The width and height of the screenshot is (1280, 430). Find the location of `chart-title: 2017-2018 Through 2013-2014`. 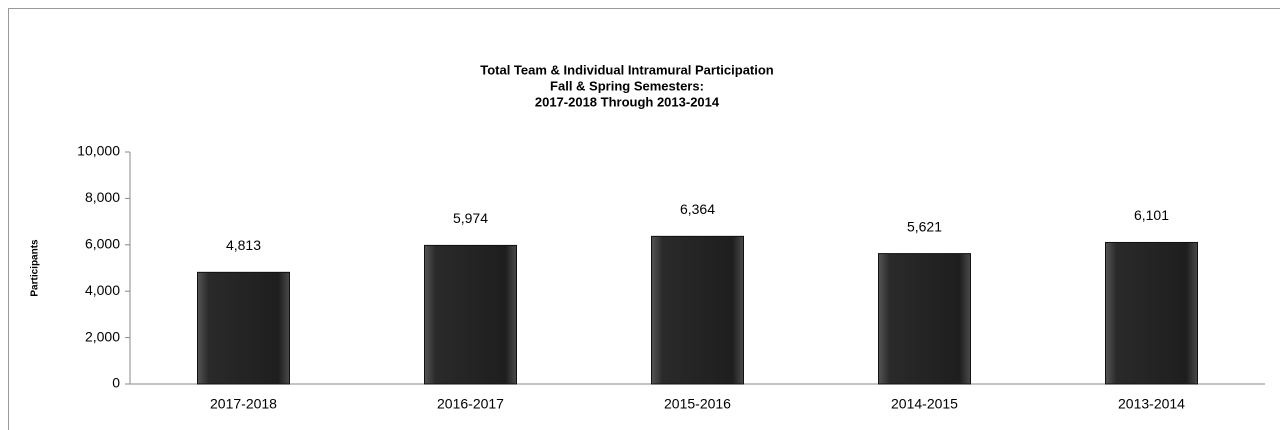

chart-title: 2017-2018 Through 2013-2014 is located at coordinates (627, 101).